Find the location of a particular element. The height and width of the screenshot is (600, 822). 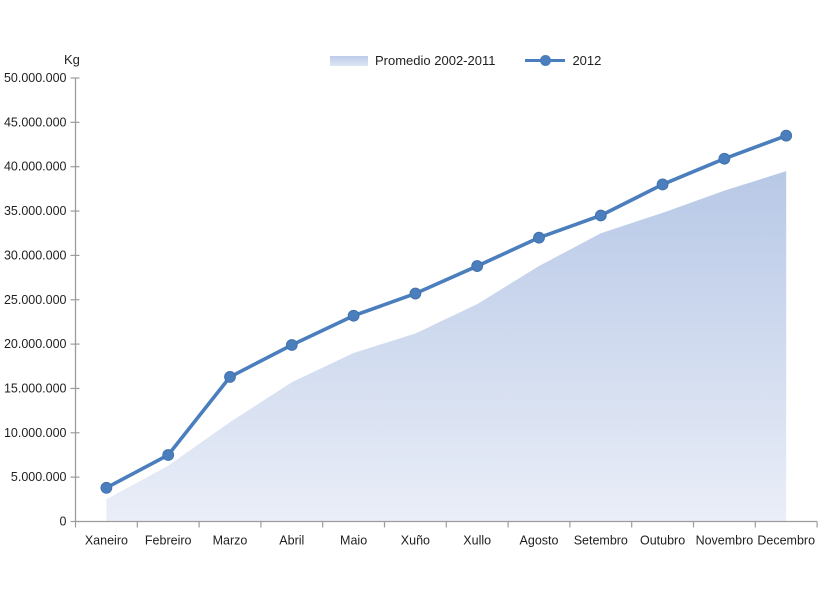

chart-legend: Promedio 2002-2011 2012 is located at coordinates (465, 60).